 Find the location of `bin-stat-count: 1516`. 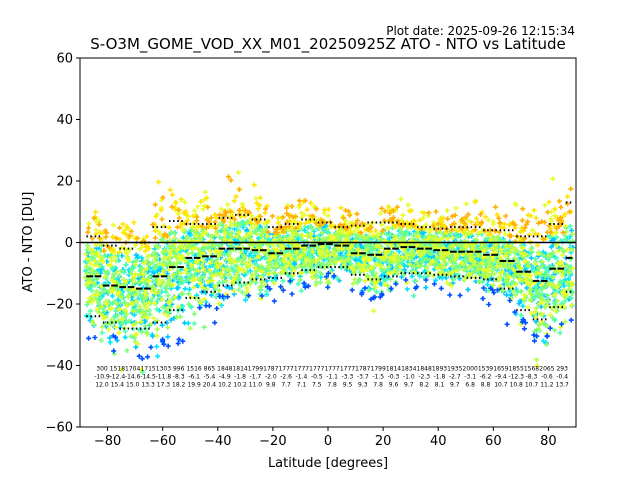

bin-stat-count: 1516 is located at coordinates (193, 368).